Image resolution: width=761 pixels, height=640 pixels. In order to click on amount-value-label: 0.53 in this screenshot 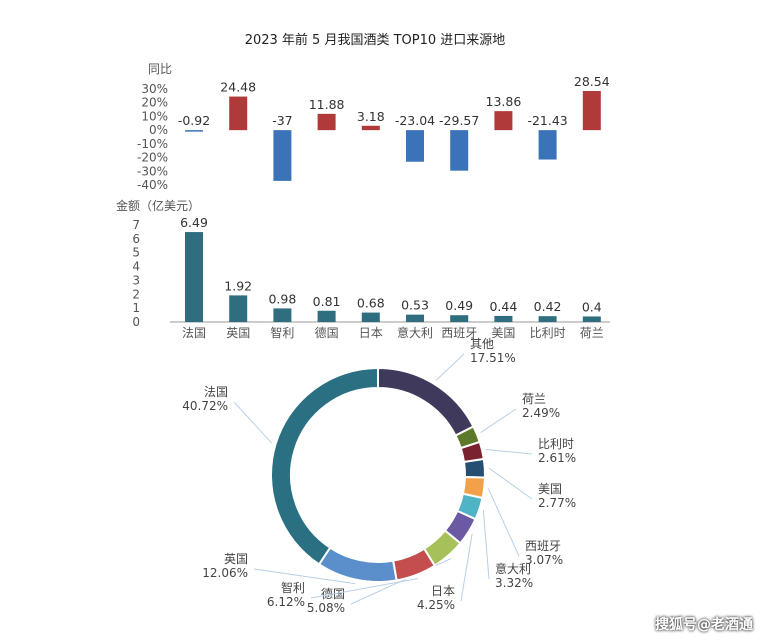, I will do `click(415, 305)`.